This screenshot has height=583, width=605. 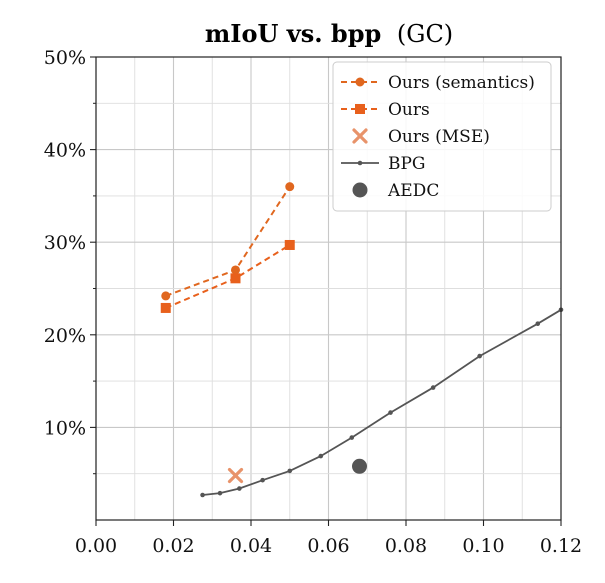 I want to click on chart-title-subtitle: (GC), so click(x=425, y=34).